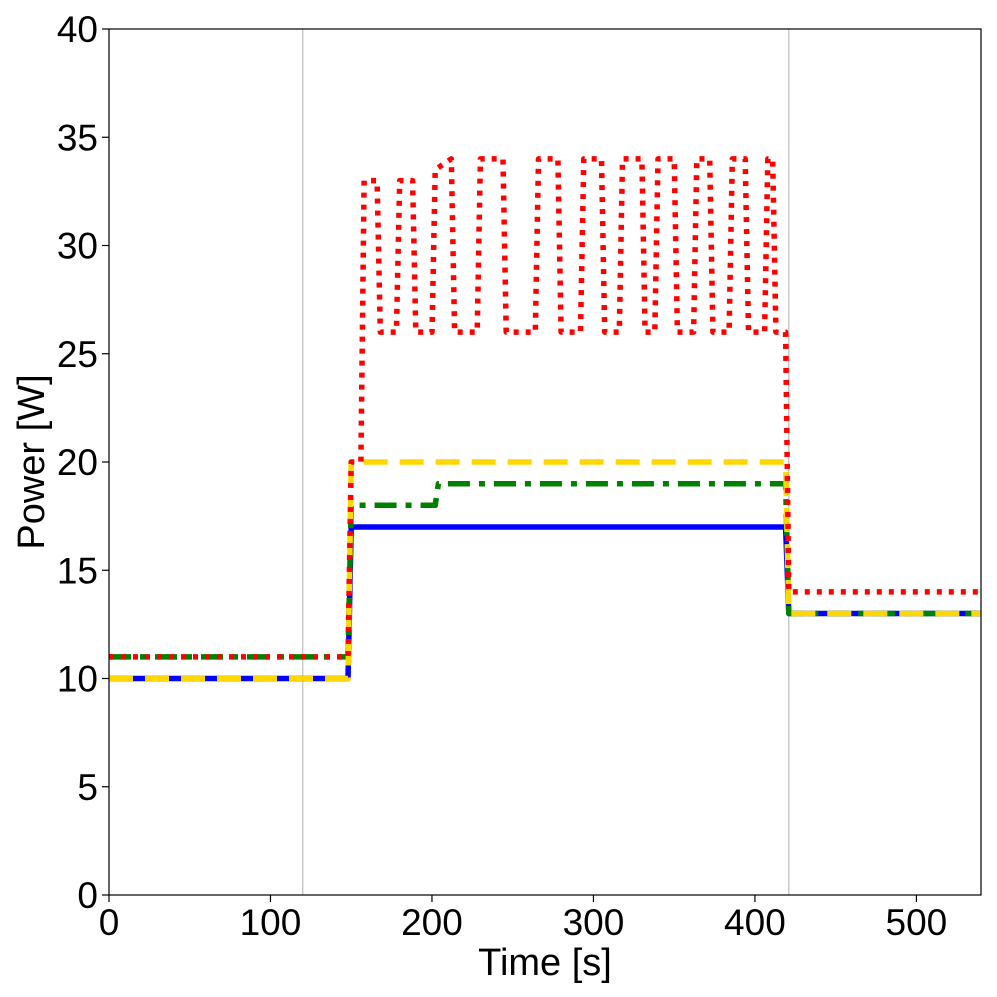 The height and width of the screenshot is (997, 997). I want to click on x-axis-ticks: 0 100 200 300 400 500, so click(523, 919).